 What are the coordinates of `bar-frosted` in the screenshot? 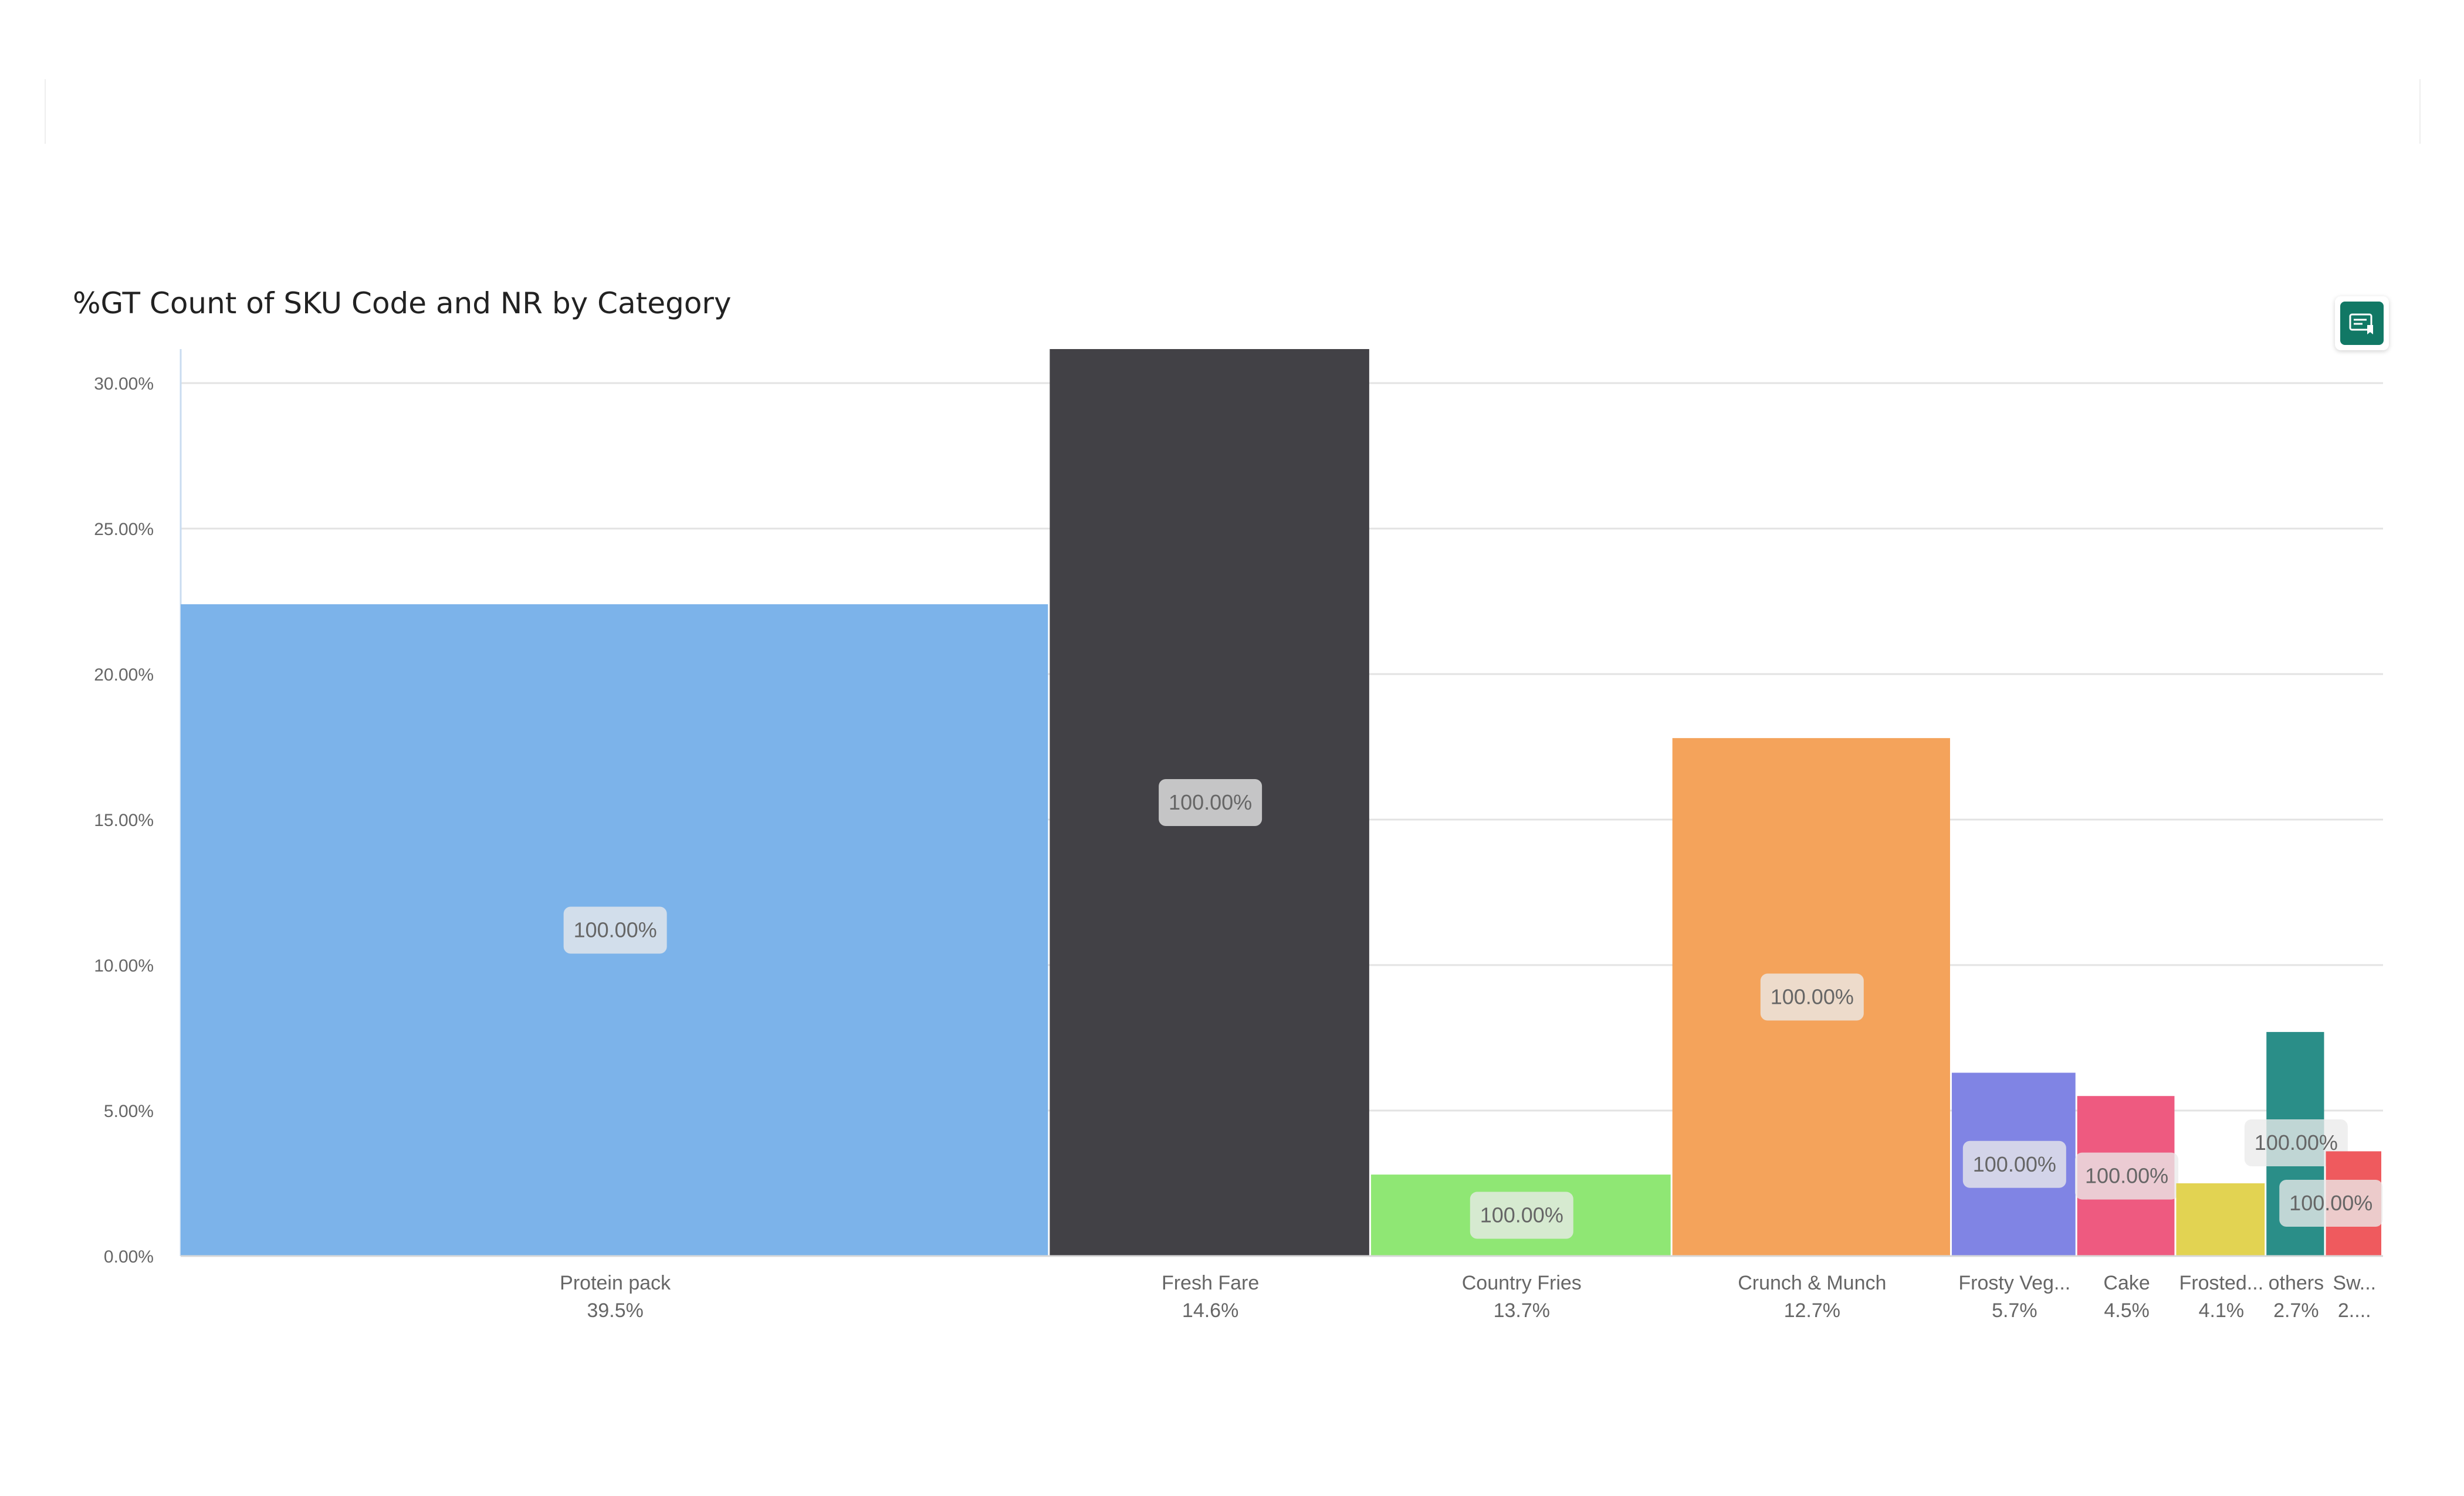 It's located at (2220, 1219).